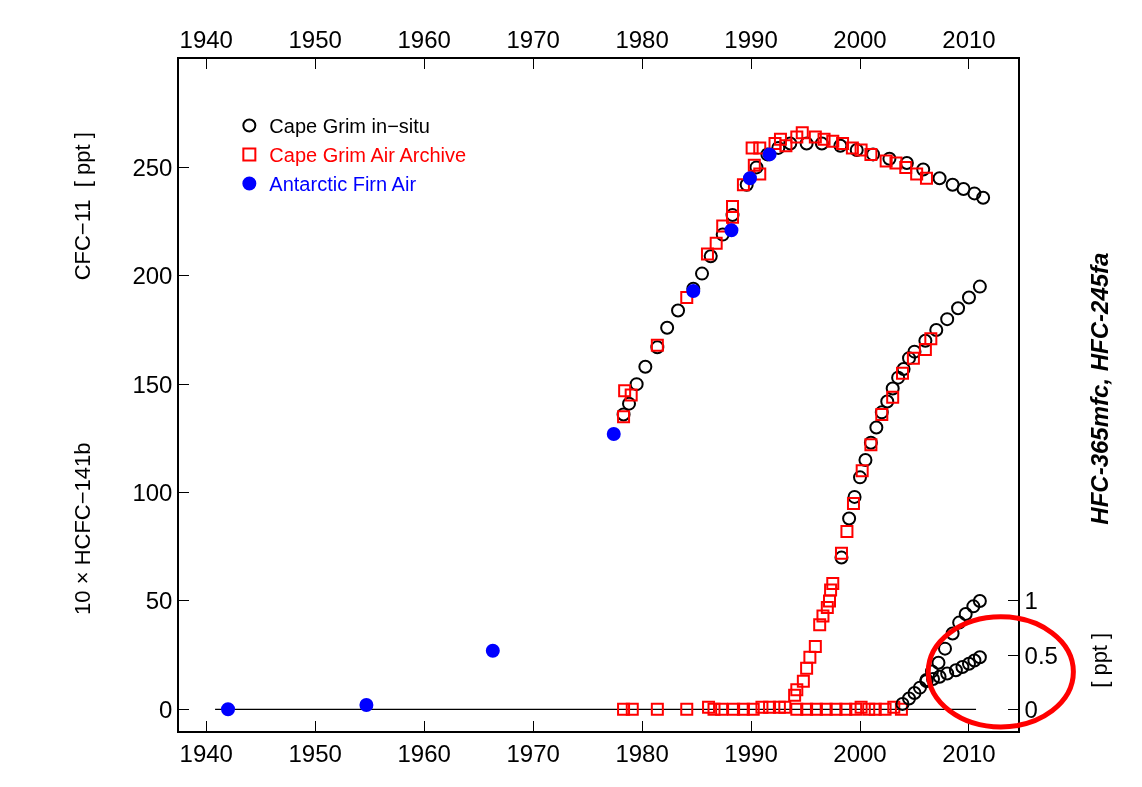 The image size is (1142, 787). What do you see at coordinates (1099, 660) in the screenshot?
I see `y2-axis-title: [ ppt ]` at bounding box center [1099, 660].